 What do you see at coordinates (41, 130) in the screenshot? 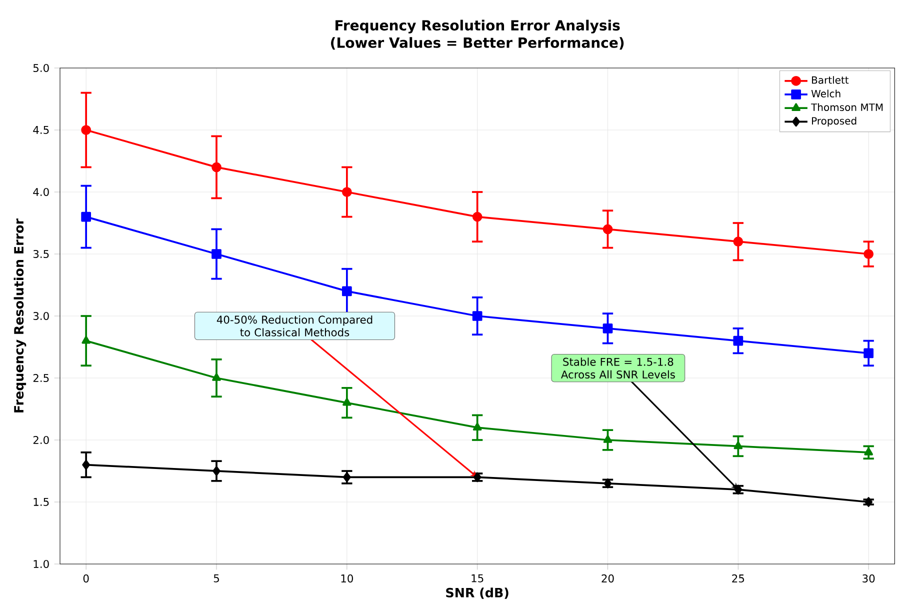
I see `y-tick-label: 4.5` at bounding box center [41, 130].